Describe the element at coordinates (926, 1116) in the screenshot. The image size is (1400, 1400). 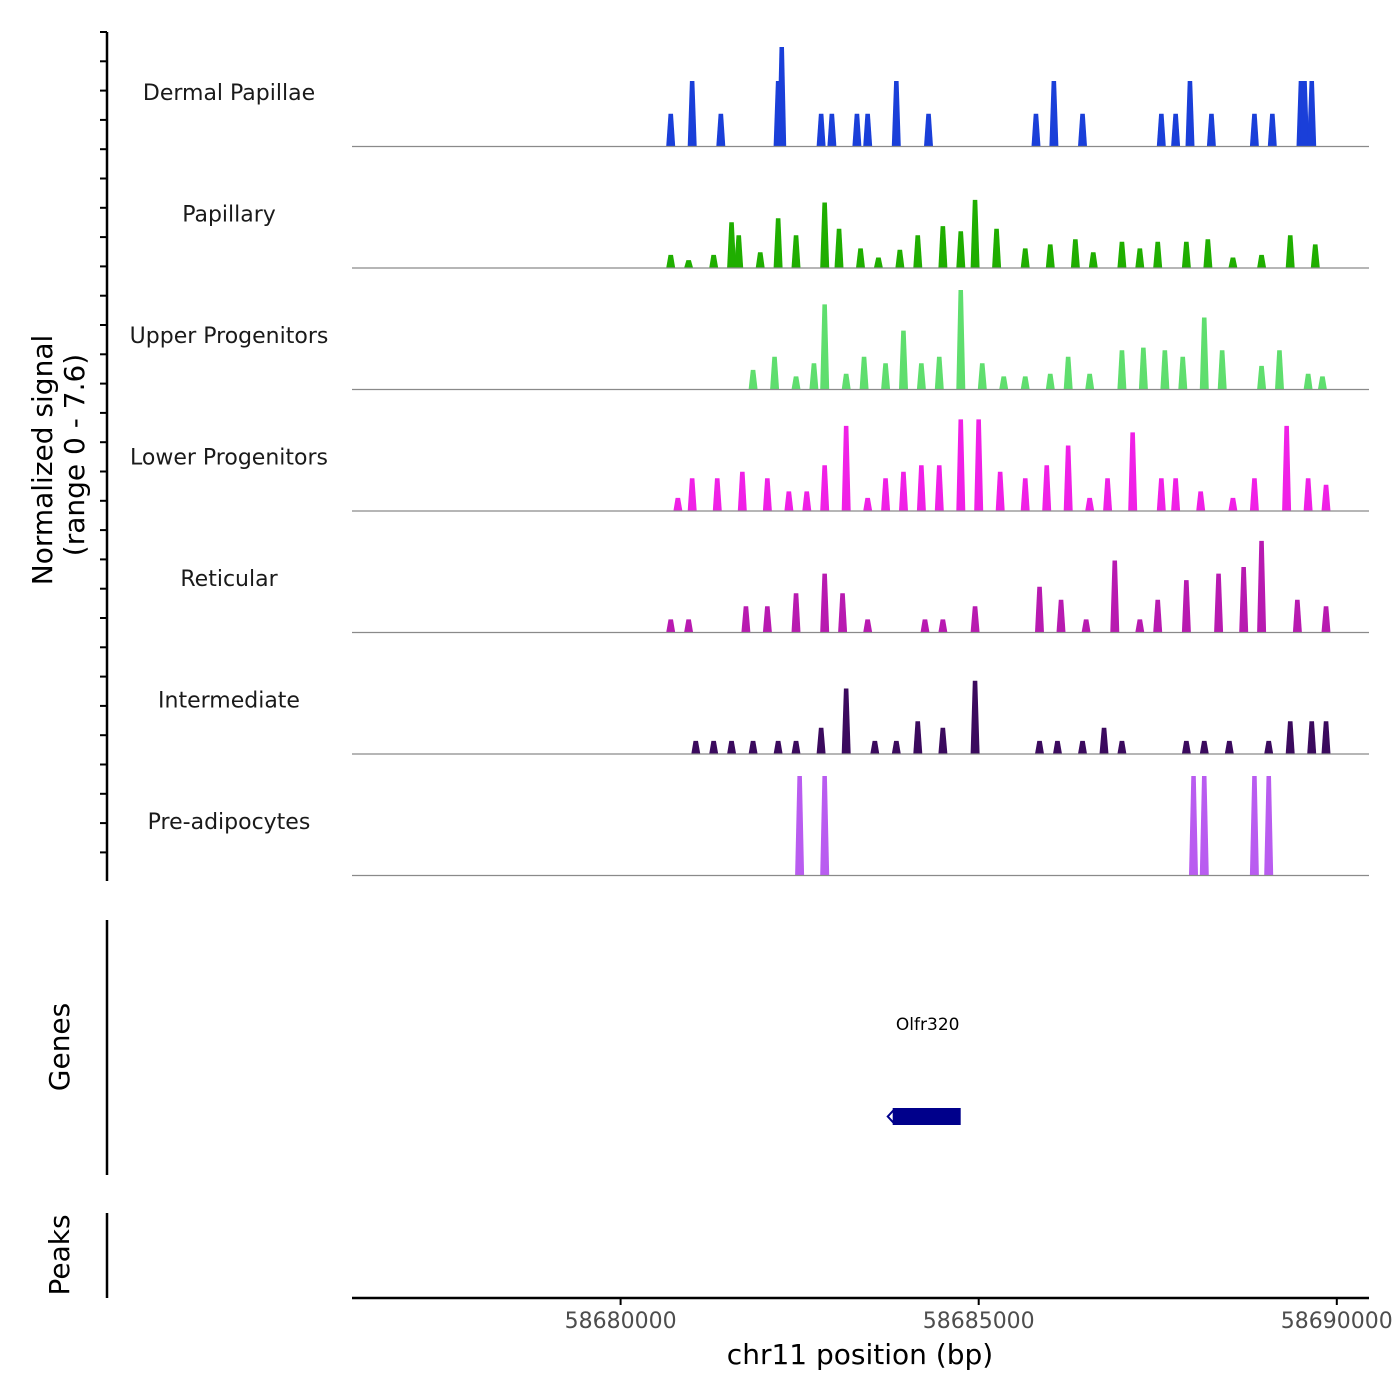
I see `gene-body` at that location.